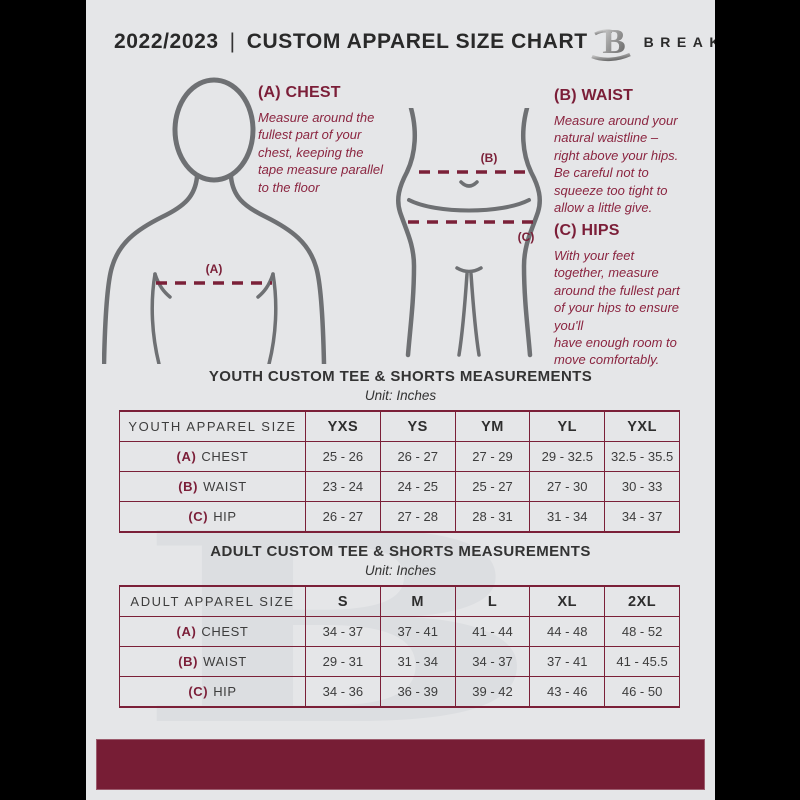  I want to click on page-title: 2022/2023 | CUSTOM APPAREL SIZE CHART, so click(351, 42).